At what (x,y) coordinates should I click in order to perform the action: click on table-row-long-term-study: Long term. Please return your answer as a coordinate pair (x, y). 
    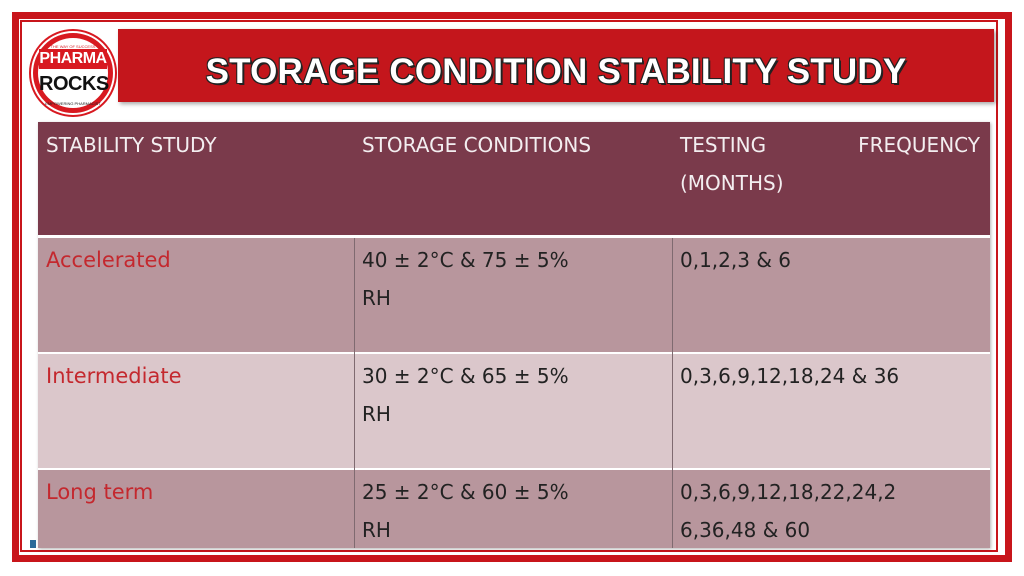
    Looking at the image, I should click on (196, 509).